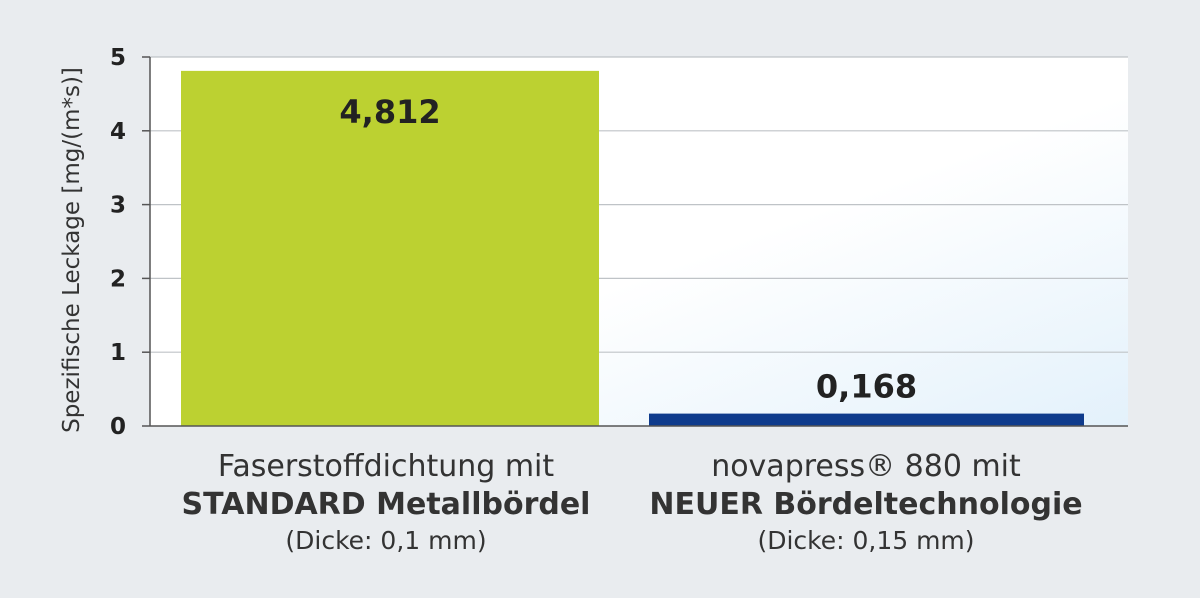  What do you see at coordinates (72, 250) in the screenshot?
I see `y-axis-label: Spezifische Leckage [mg/(m*s)]` at bounding box center [72, 250].